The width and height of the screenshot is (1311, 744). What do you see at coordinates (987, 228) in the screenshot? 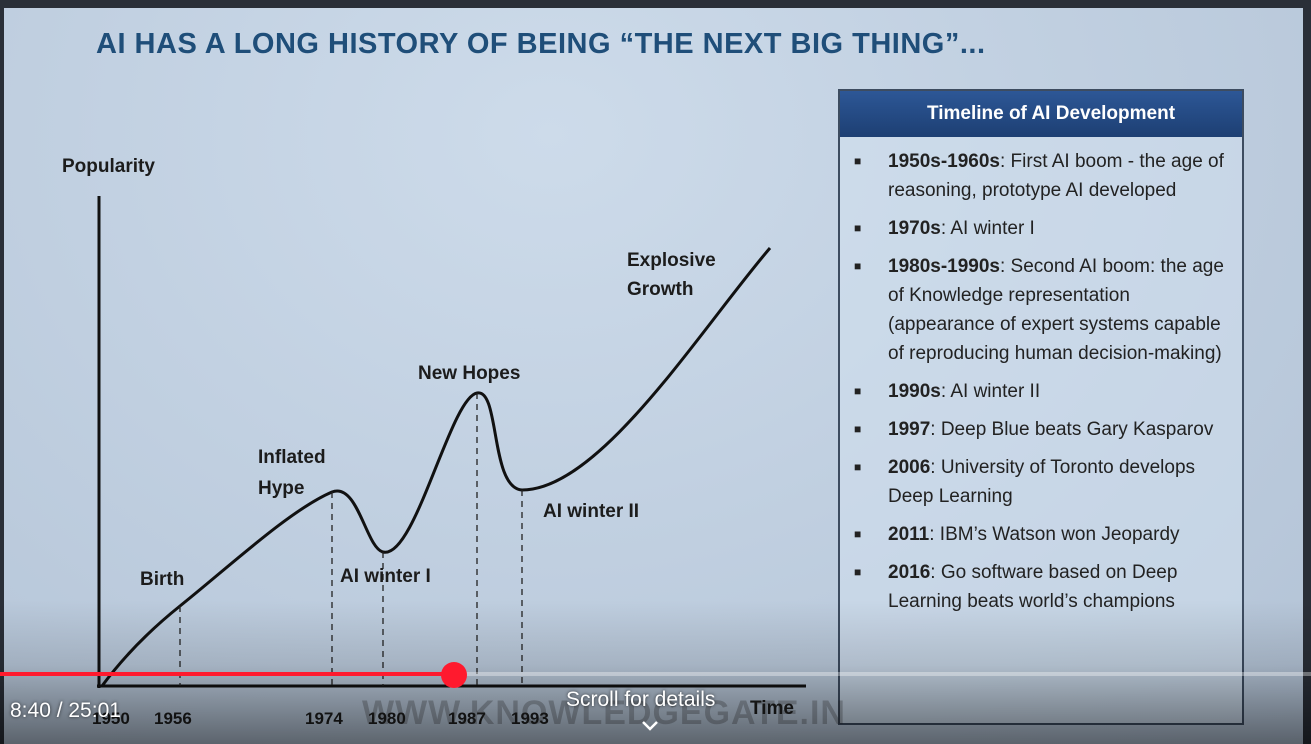
I see `timeline-text: : AI winter I` at bounding box center [987, 228].